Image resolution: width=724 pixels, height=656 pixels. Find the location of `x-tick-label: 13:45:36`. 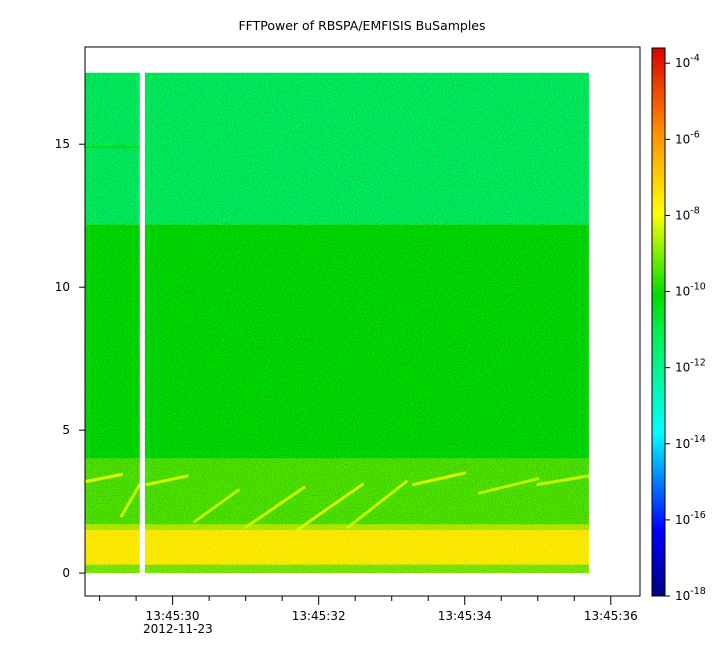

x-tick-label: 13:45:36 is located at coordinates (611, 616).